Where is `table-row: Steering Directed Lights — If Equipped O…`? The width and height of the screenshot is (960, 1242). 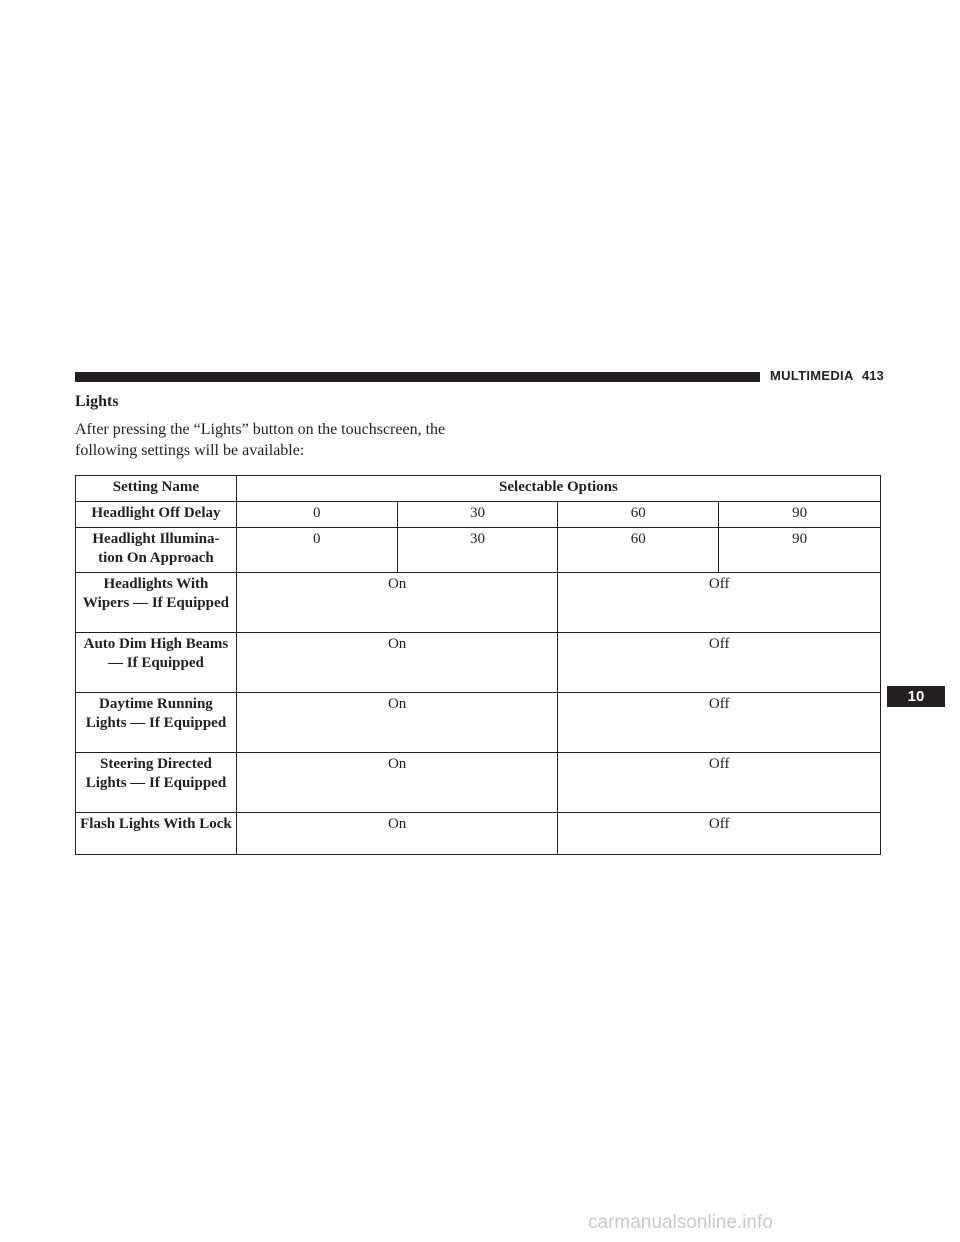
table-row: Steering Directed Lights — If Equipped O… is located at coordinates (478, 782).